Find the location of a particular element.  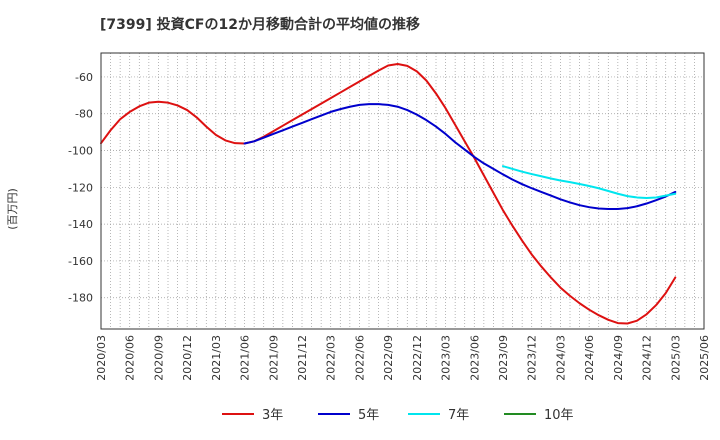

legend-label-3: 7年 is located at coordinates (458, 415).